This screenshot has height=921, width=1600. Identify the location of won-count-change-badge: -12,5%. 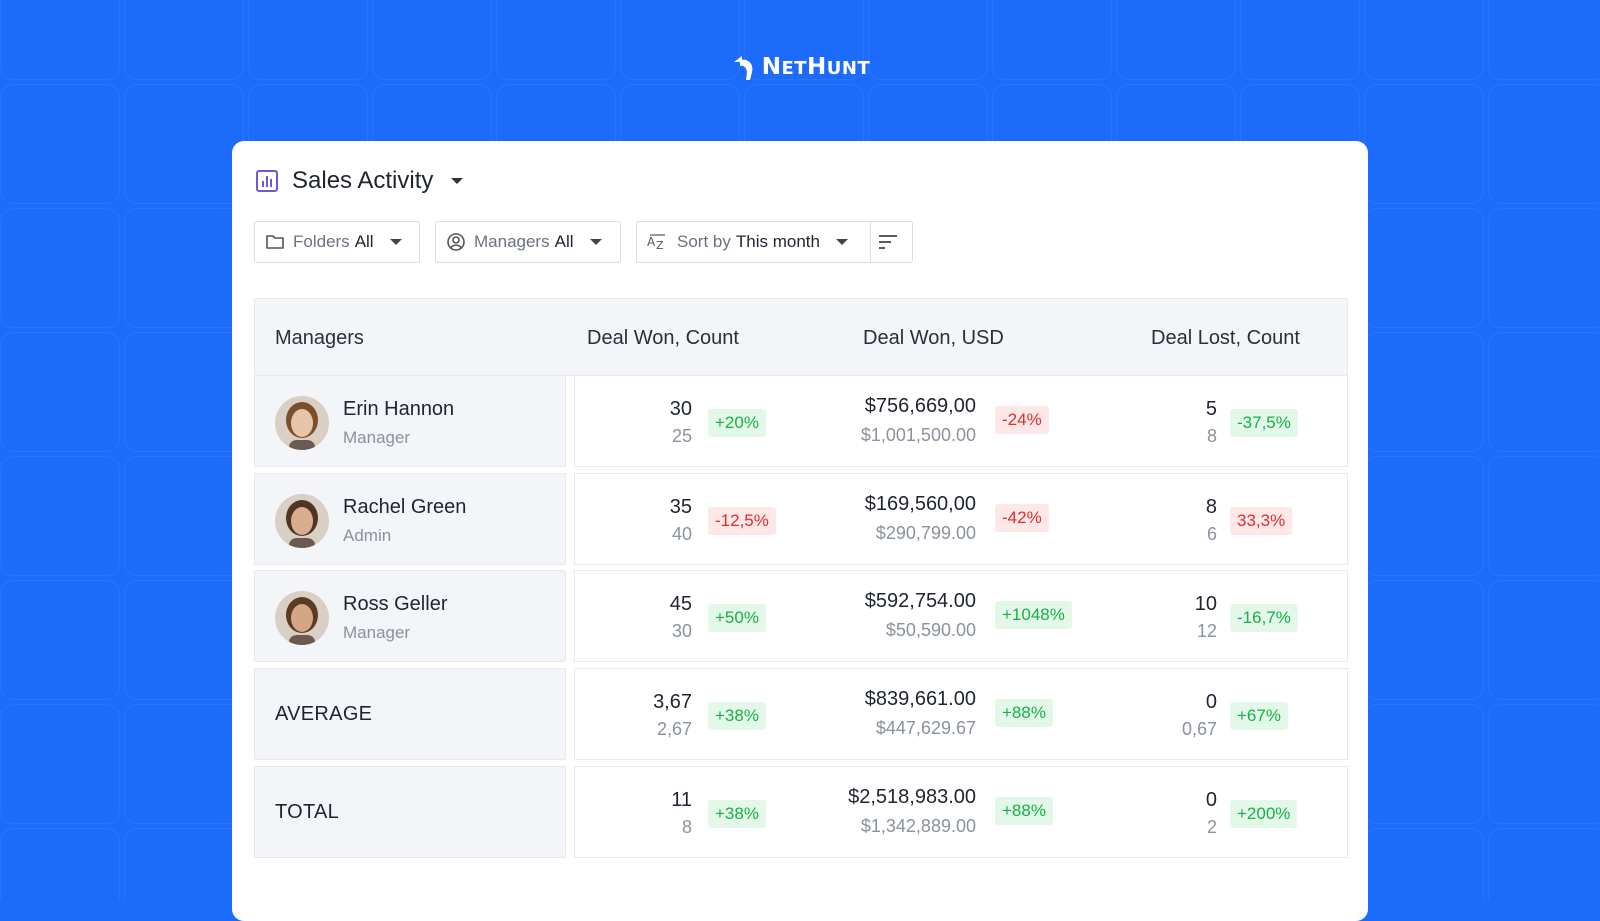
(742, 521).